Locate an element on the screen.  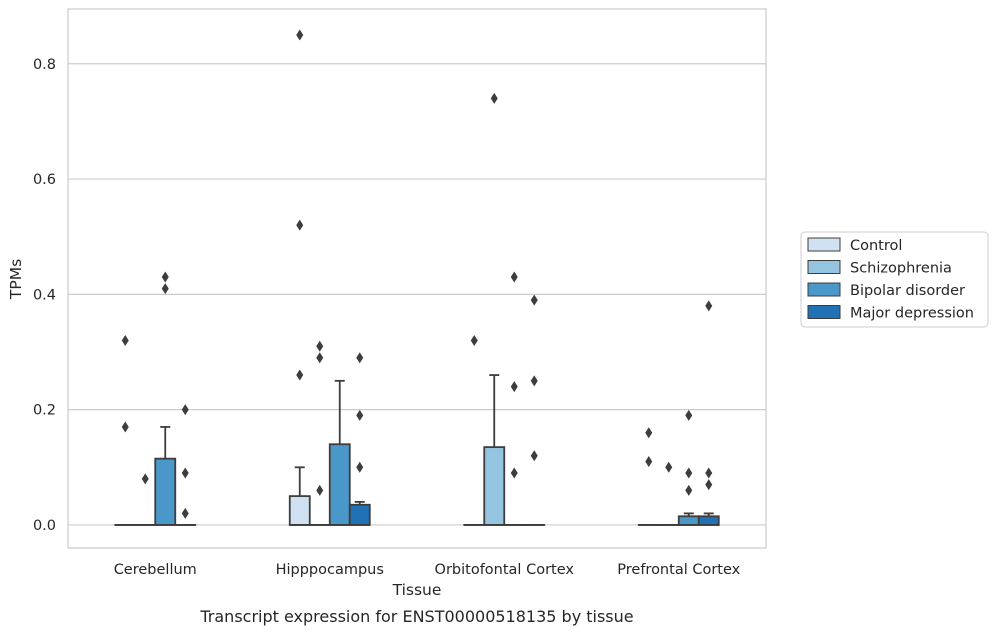
y-tick-label: 0.8 is located at coordinates (44, 65).